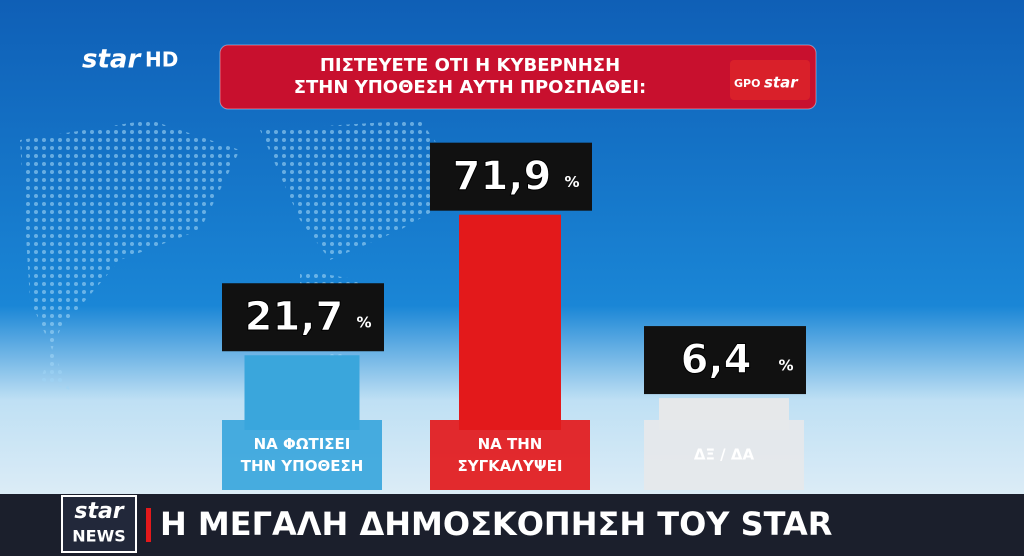 The image size is (1024, 556). I want to click on category-label: ΝΑ ΦΩΤΙΣΕΙ ΤΗΝ ΥΠΟΘΕΣΗ, so click(302, 455).